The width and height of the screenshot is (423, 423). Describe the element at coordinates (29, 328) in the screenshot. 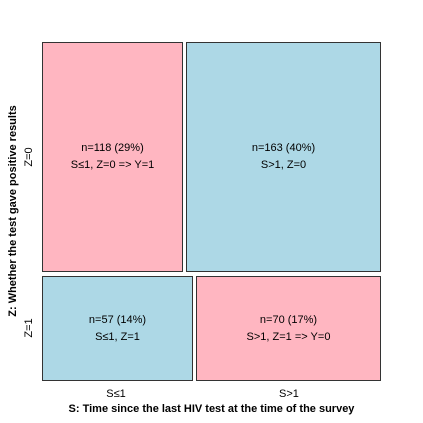

I see `y-tick-label-z1: Z=1` at that location.